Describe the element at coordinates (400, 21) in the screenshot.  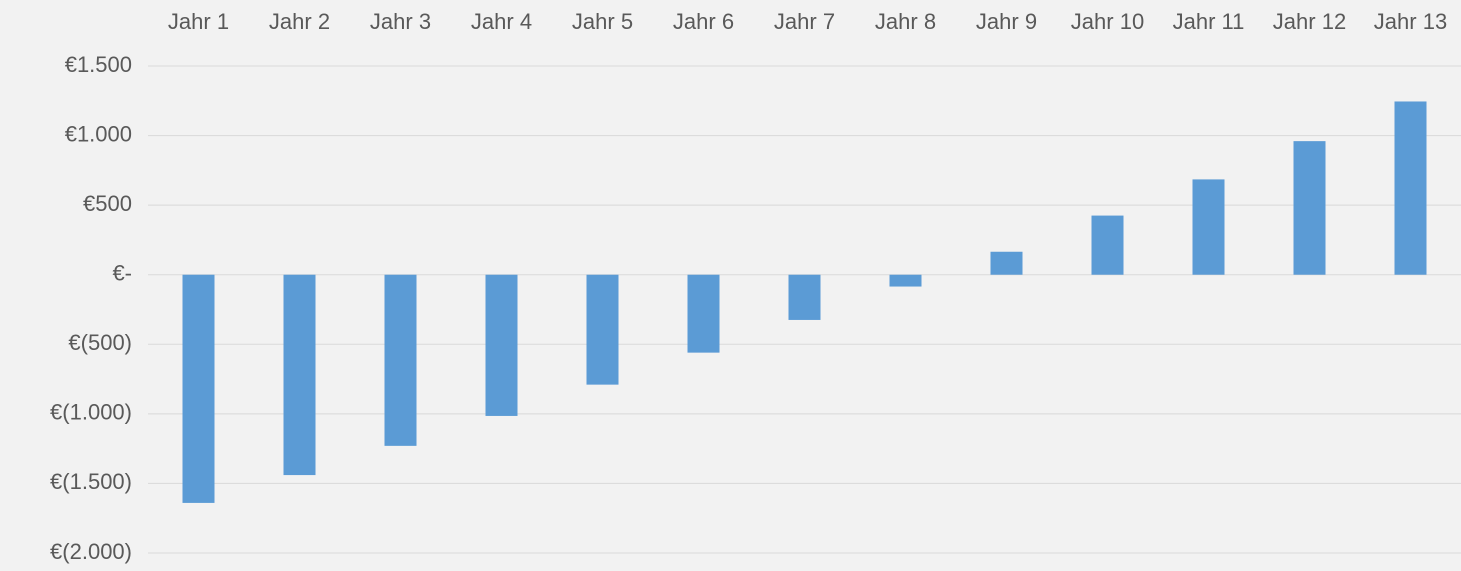
I see `x-tick-label: Jahr 3` at that location.